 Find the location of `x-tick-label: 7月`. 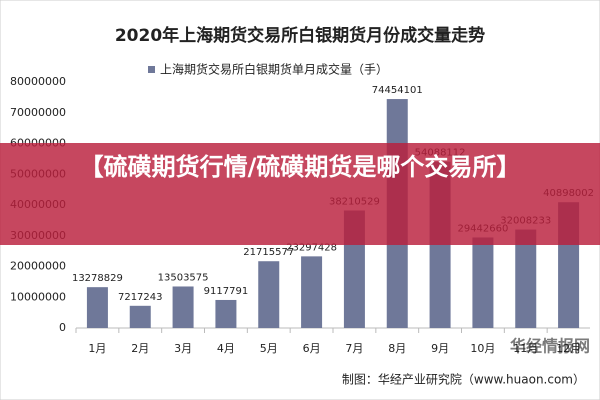

x-tick-label: 7月 is located at coordinates (354, 348).